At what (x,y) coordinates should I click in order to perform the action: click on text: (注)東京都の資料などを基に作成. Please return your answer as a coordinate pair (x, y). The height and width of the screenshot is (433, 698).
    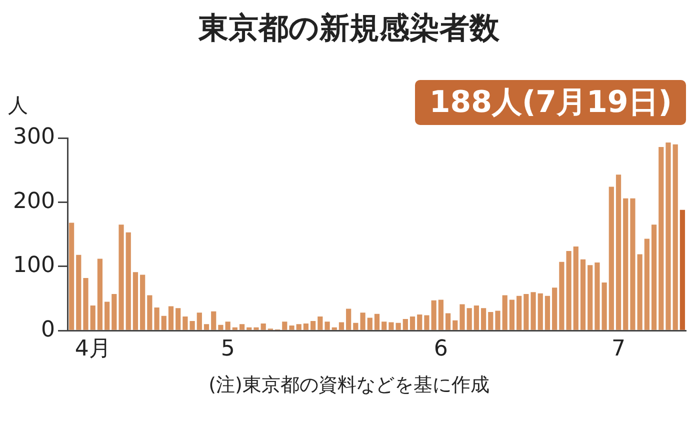
    Looking at the image, I should click on (349, 385).